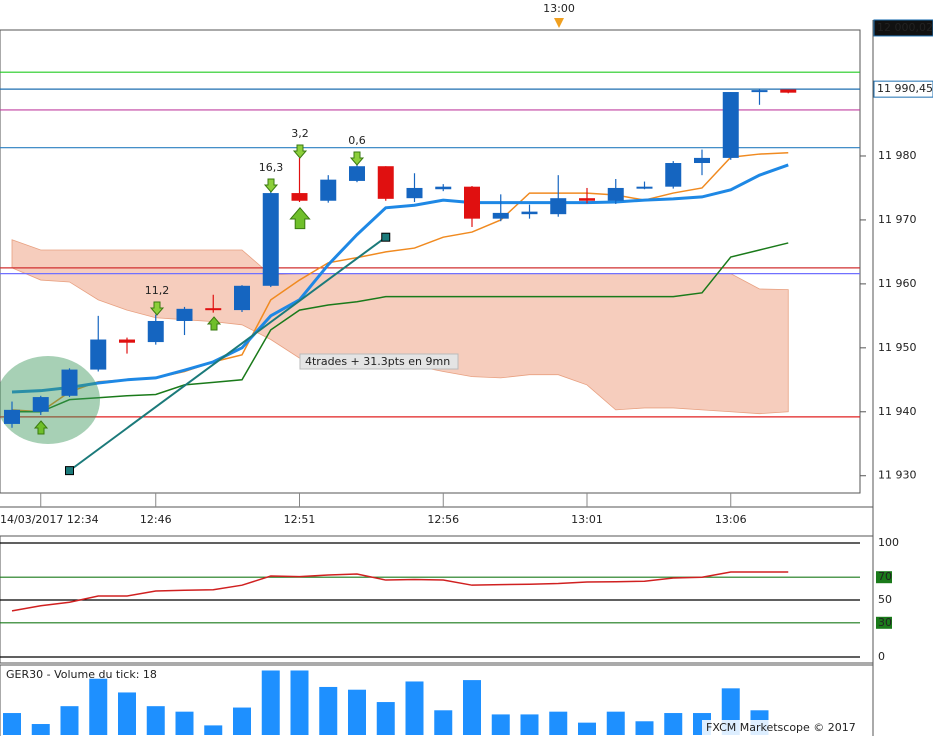 The height and width of the screenshot is (736, 933). Describe the element at coordinates (300, 519) in the screenshot. I see `x-tick-label: 12:51` at that location.